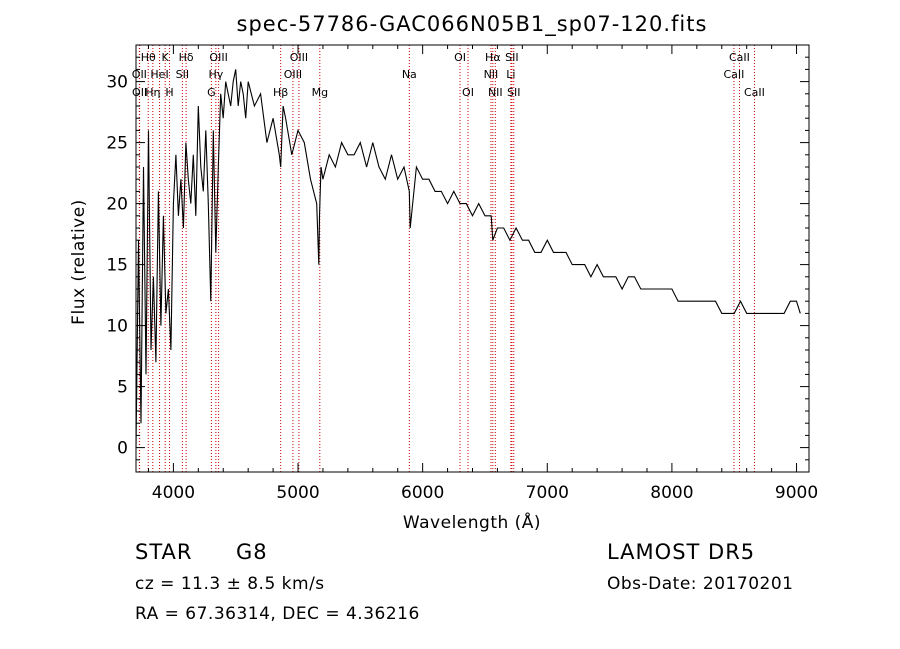 The height and width of the screenshot is (649, 900). Describe the element at coordinates (139, 74) in the screenshot. I see `line-marker-label: OII` at that location.